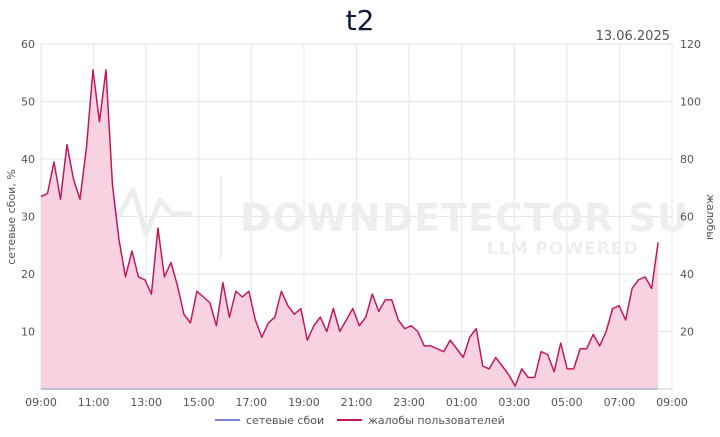 Image resolution: width=720 pixels, height=437 pixels. I want to click on y-right-tick-label: 40, so click(687, 274).